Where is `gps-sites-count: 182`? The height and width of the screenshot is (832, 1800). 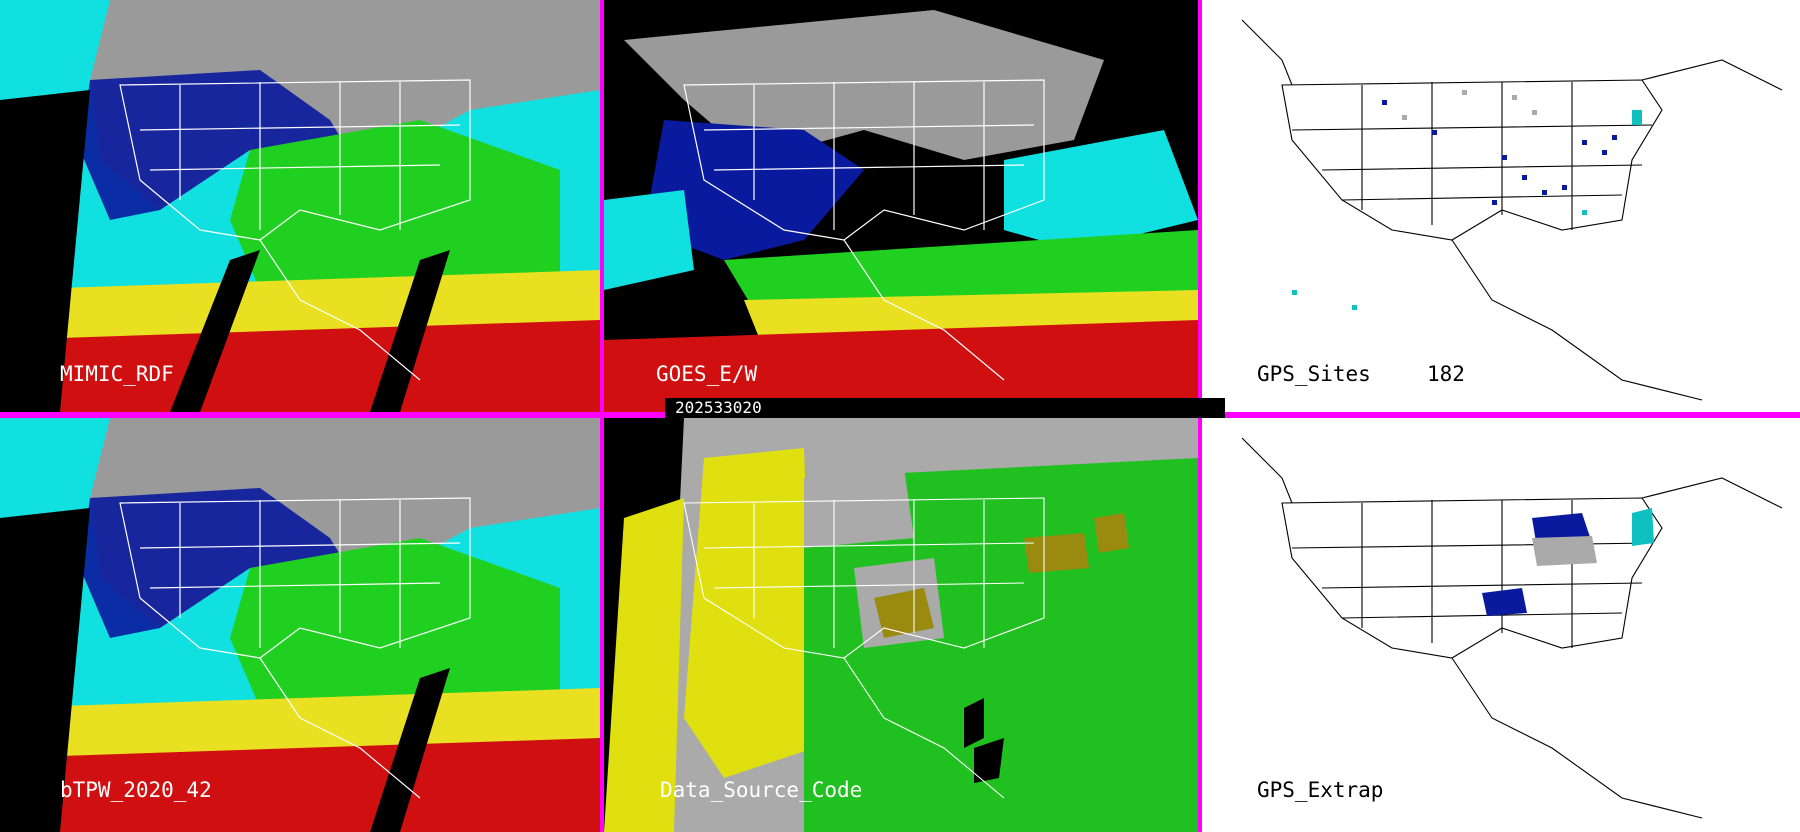 gps-sites-count: 182 is located at coordinates (1446, 374).